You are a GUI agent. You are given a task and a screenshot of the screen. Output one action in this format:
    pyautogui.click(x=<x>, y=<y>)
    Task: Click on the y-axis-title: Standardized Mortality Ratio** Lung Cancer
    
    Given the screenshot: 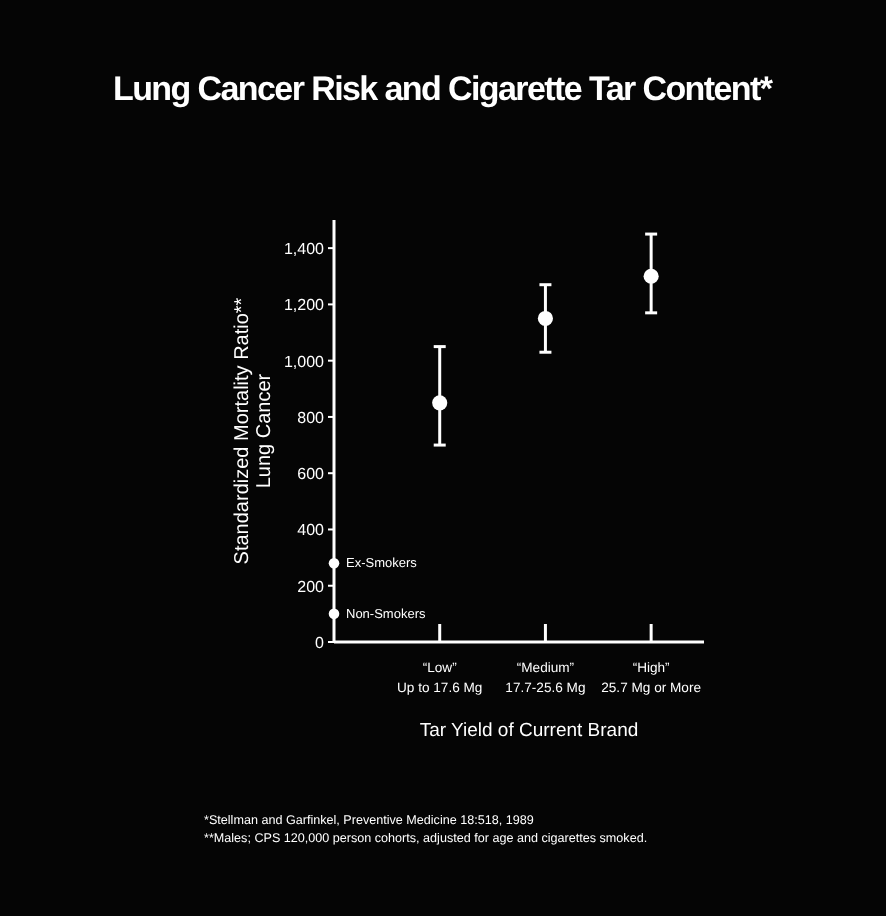 What is the action you would take?
    pyautogui.click(x=254, y=431)
    